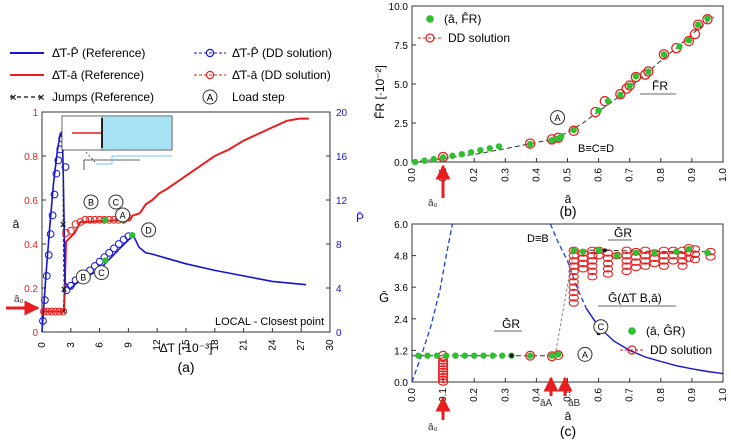 The height and width of the screenshot is (441, 731). What do you see at coordinates (681, 350) in the screenshot?
I see `panel-c-legend-dd: DD solution` at bounding box center [681, 350].